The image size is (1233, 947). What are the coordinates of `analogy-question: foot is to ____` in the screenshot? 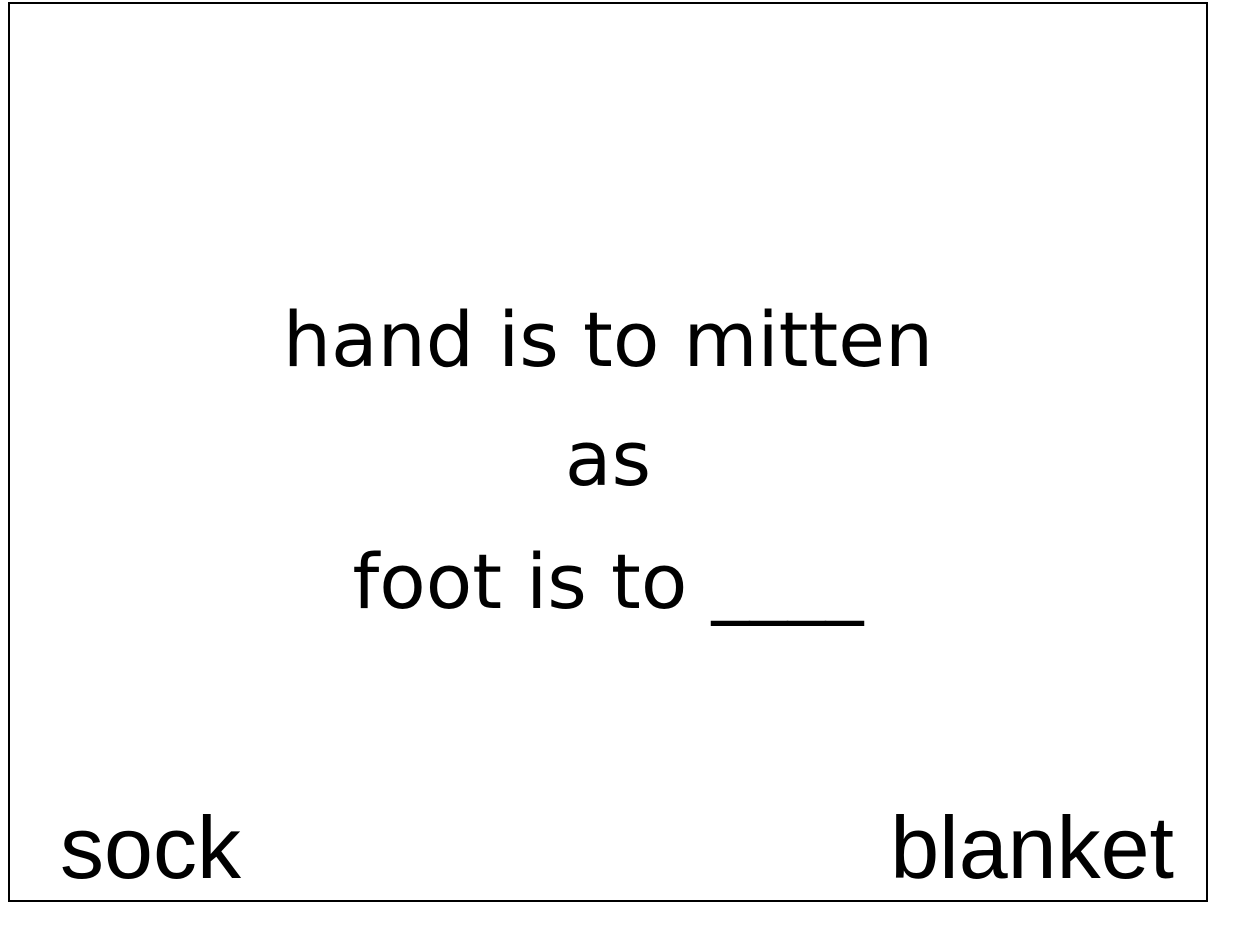 It's located at (608, 581).